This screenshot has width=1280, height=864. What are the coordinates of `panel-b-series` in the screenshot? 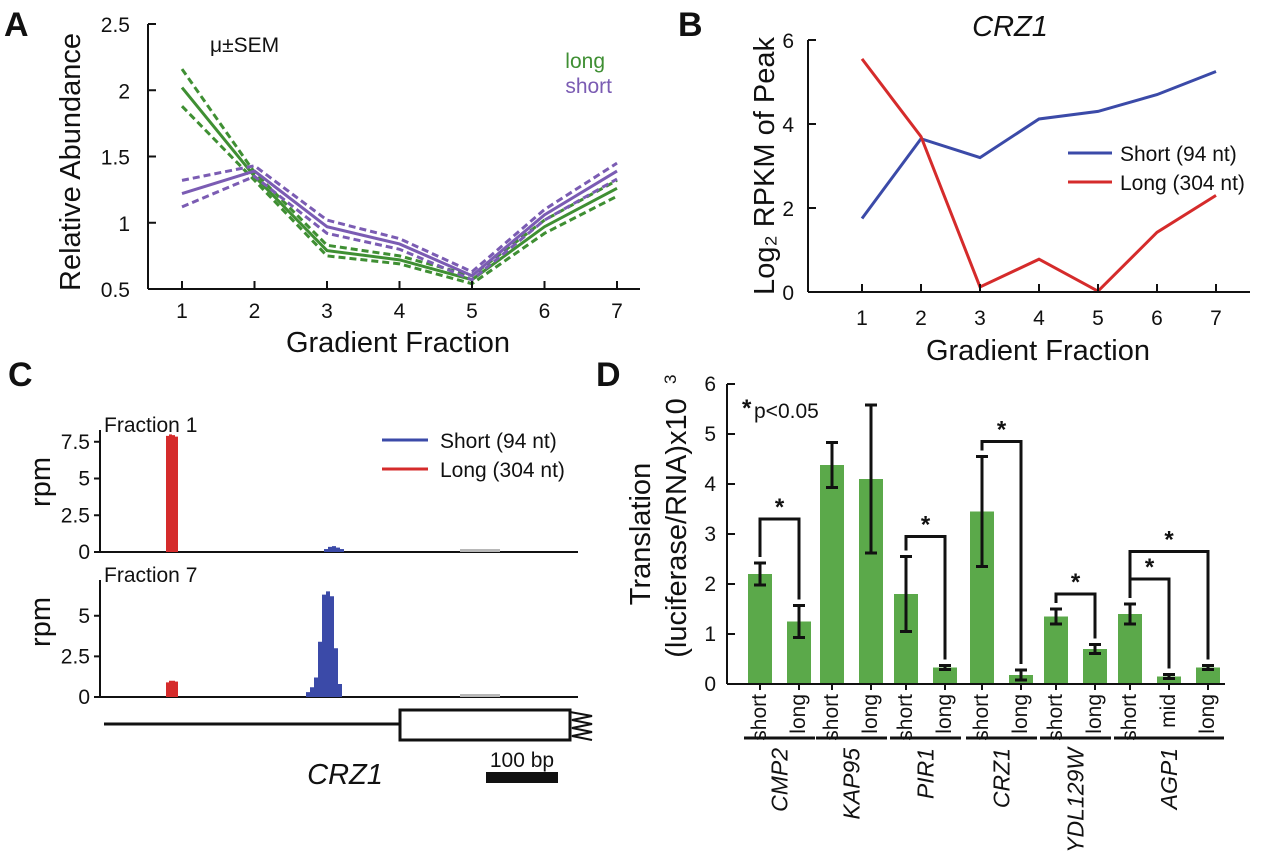 It's located at (1038, 175).